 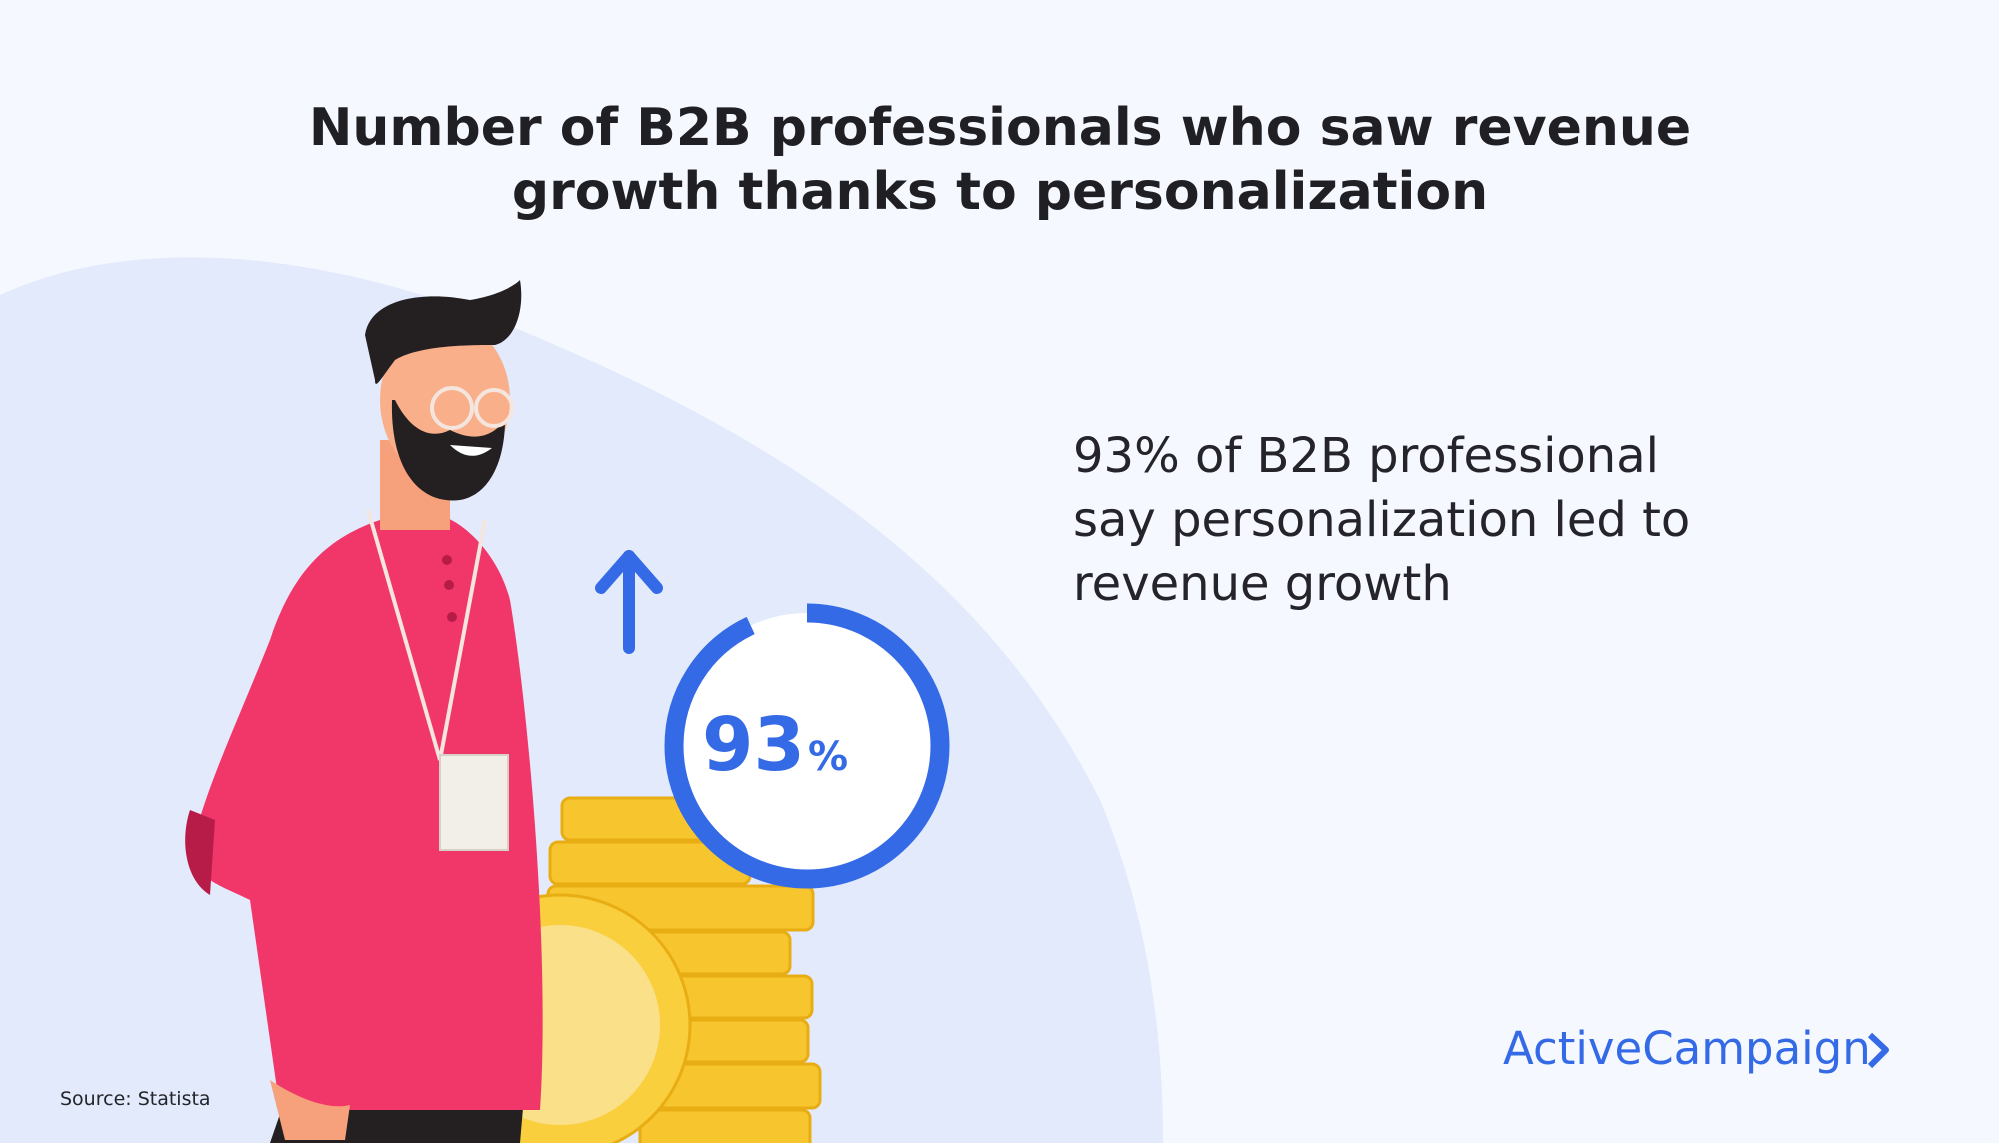 I want to click on person-illustration, so click(x=364, y=711).